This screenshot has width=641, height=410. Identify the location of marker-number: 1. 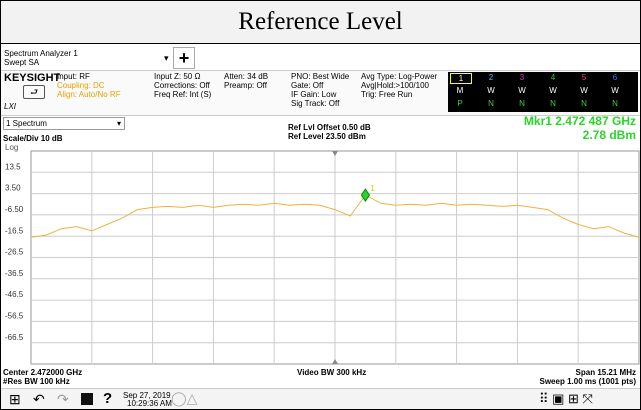
(372, 188).